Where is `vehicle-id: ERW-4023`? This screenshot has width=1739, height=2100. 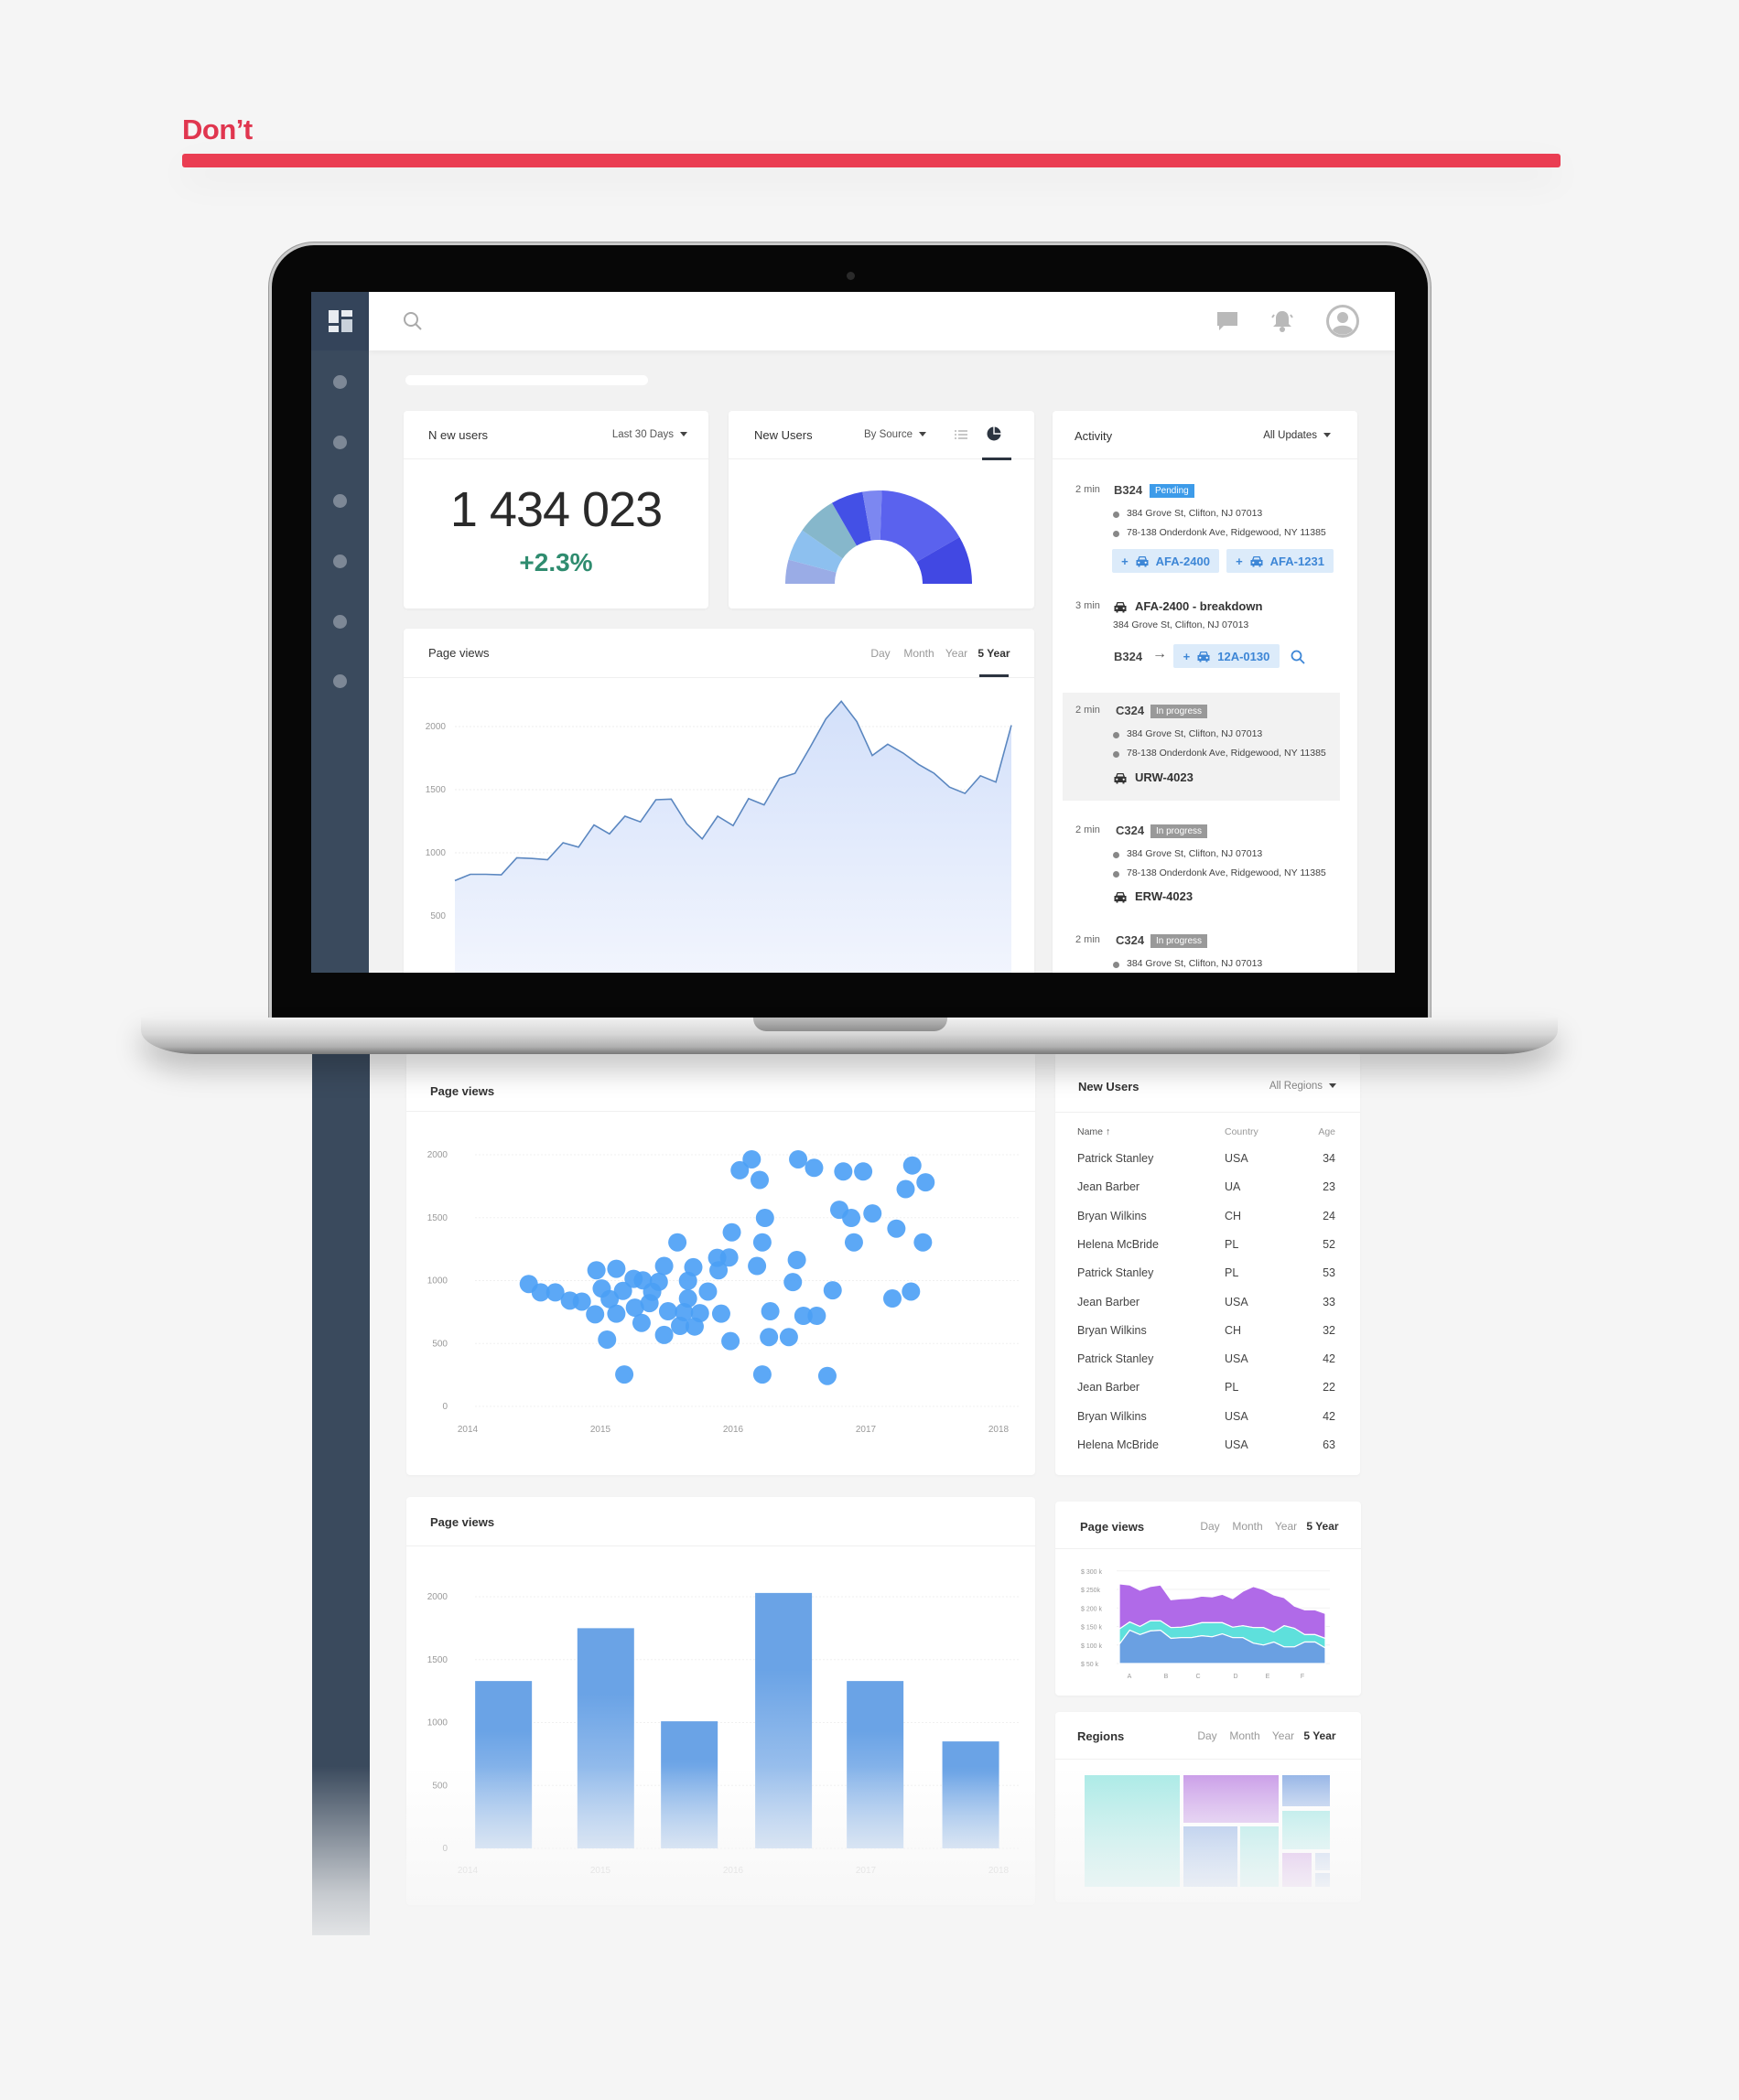
vehicle-id: ERW-4023 is located at coordinates (1164, 896).